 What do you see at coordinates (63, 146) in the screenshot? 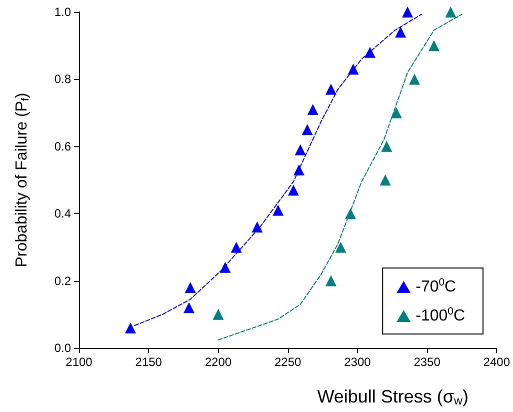
I see `y-tick-label: 0.6` at bounding box center [63, 146].